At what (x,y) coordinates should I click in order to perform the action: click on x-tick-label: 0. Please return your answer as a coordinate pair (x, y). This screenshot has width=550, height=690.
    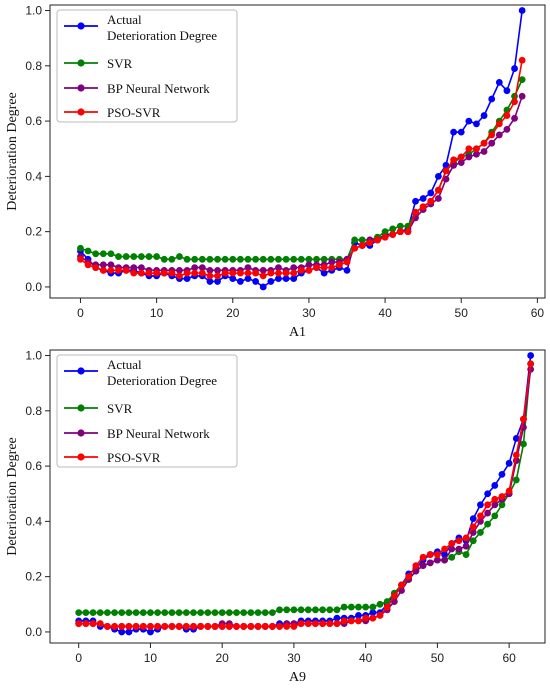
    Looking at the image, I should click on (80, 313).